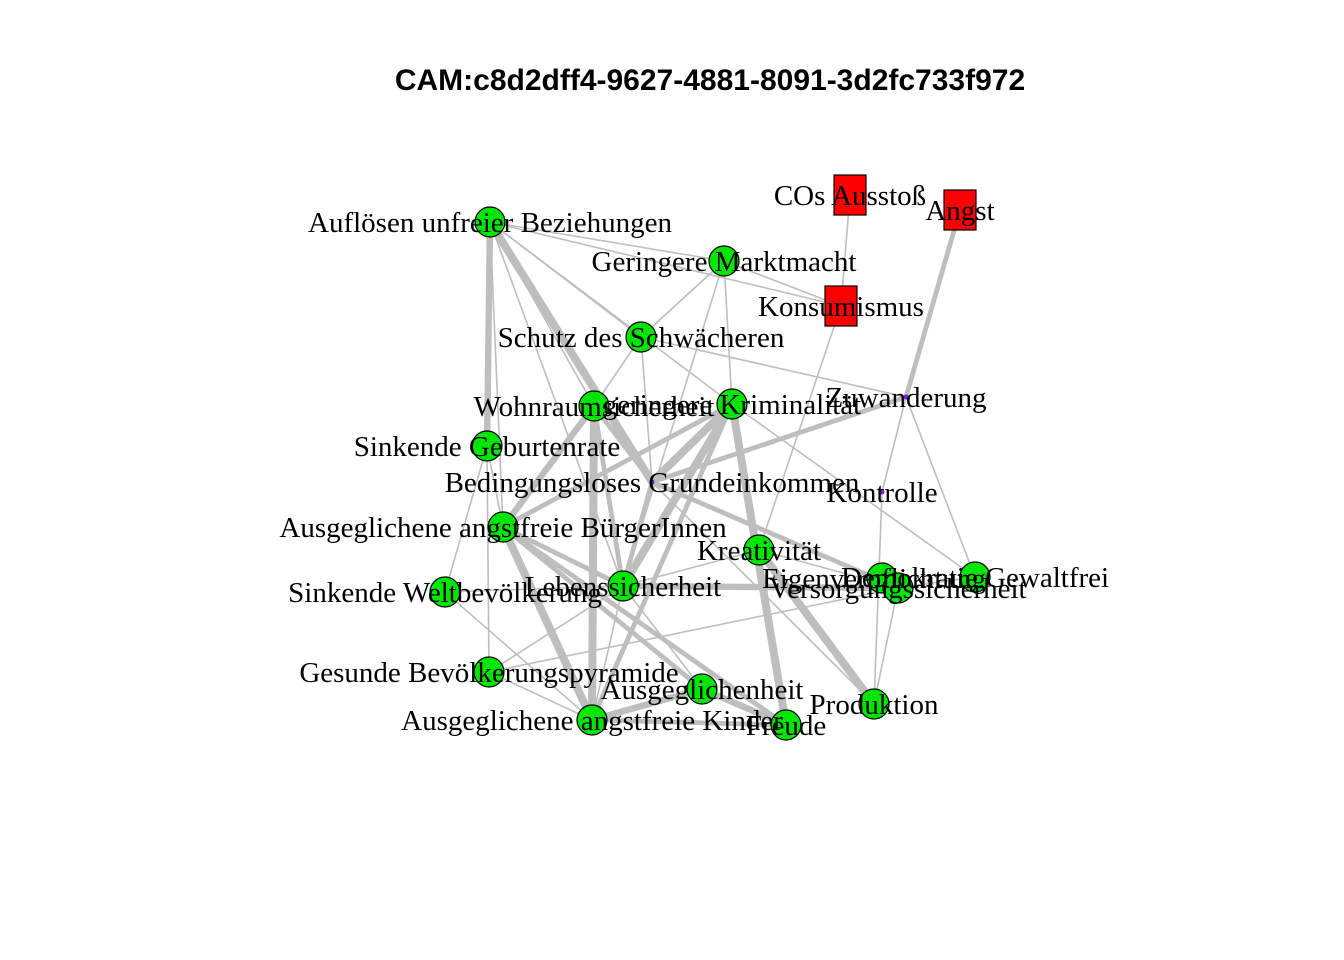  What do you see at coordinates (800, 428) in the screenshot?
I see `edge-konsumismus-kreativitaet` at bounding box center [800, 428].